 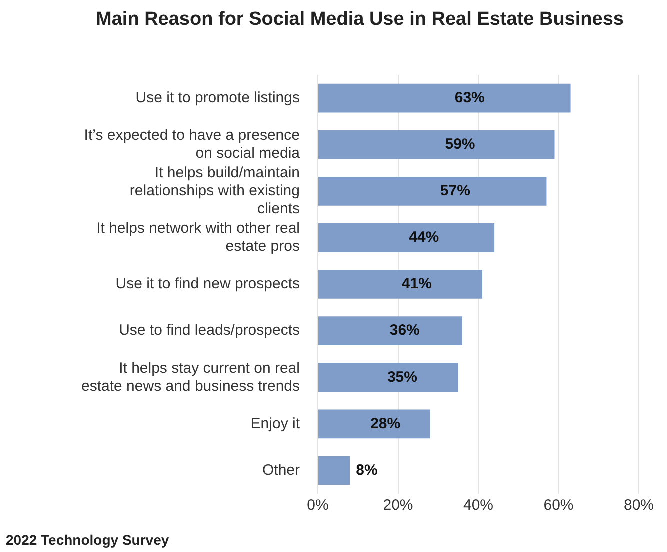 What do you see at coordinates (360, 19) in the screenshot?
I see `chart-title: Main Reason for Social Media Use in Real Estate Business` at bounding box center [360, 19].